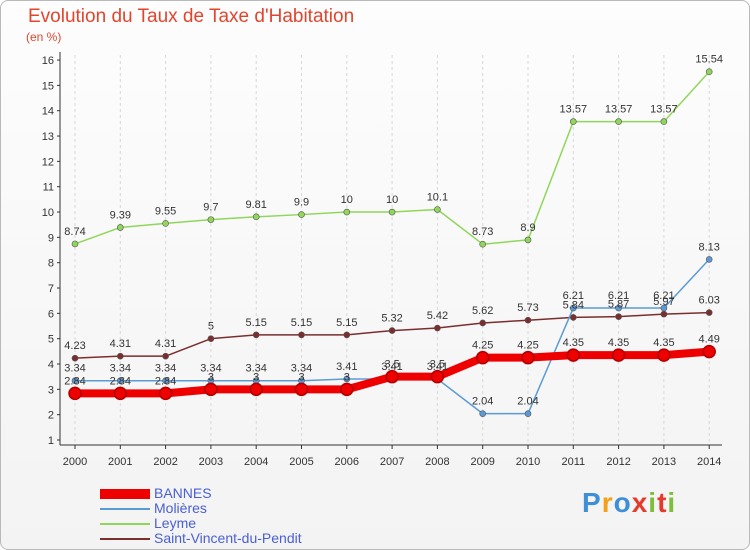  I want to click on y-tick-label: 6, so click(51, 314).